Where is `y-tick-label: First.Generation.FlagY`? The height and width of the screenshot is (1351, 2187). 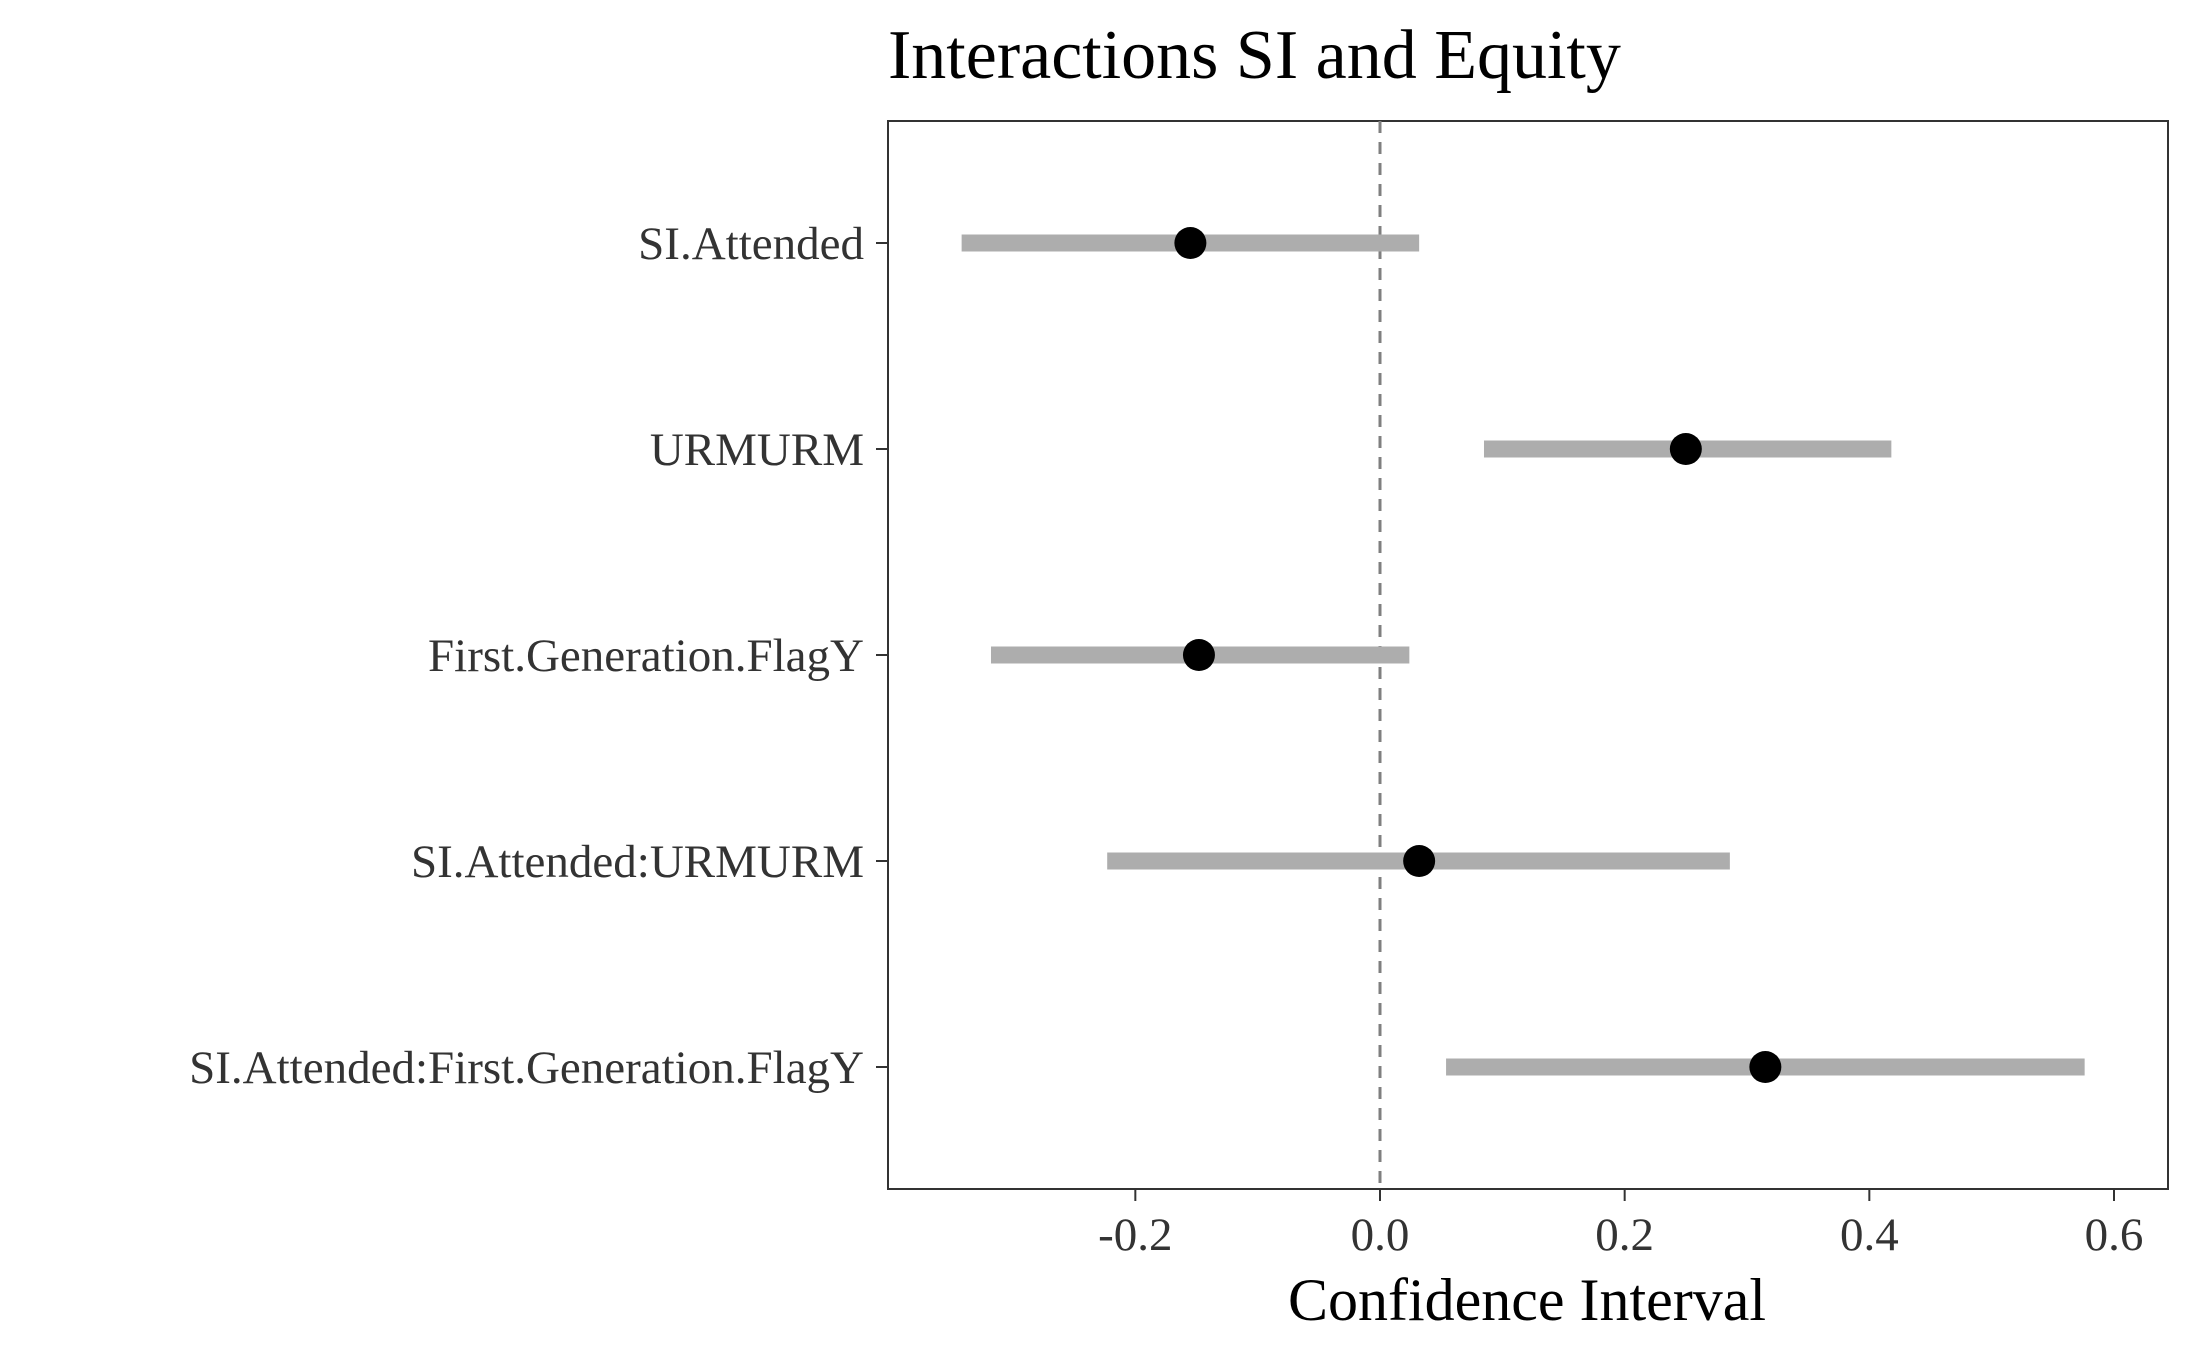 y-tick-label: First.Generation.FlagY is located at coordinates (646, 656).